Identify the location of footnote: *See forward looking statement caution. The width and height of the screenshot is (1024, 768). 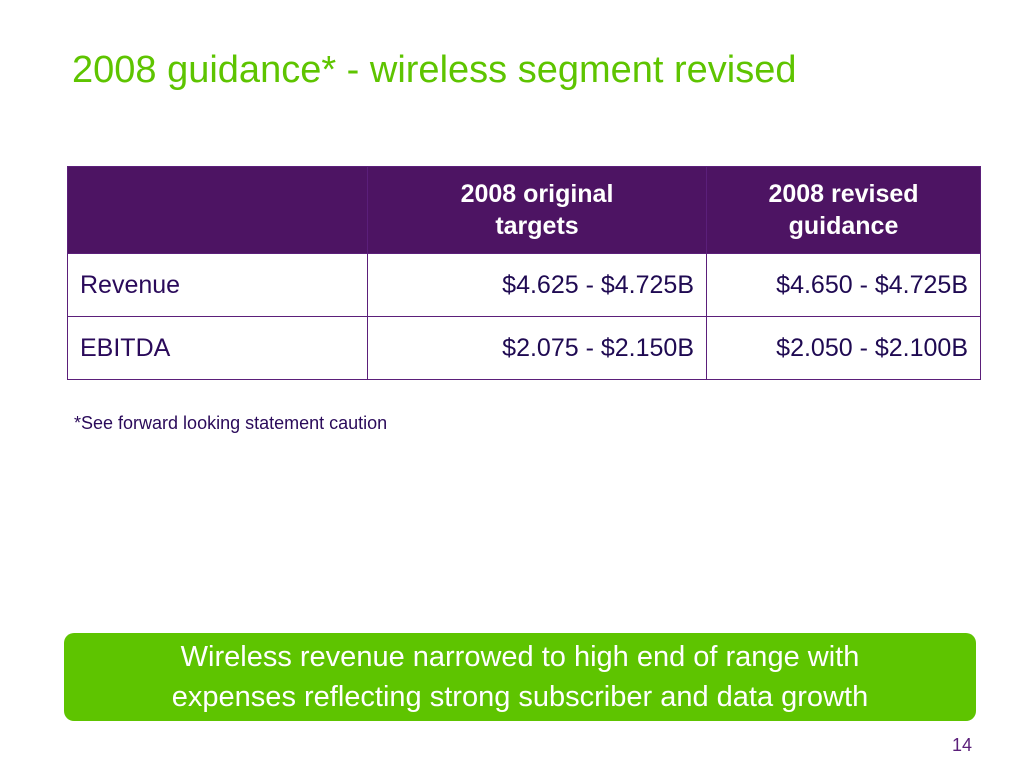
(231, 423).